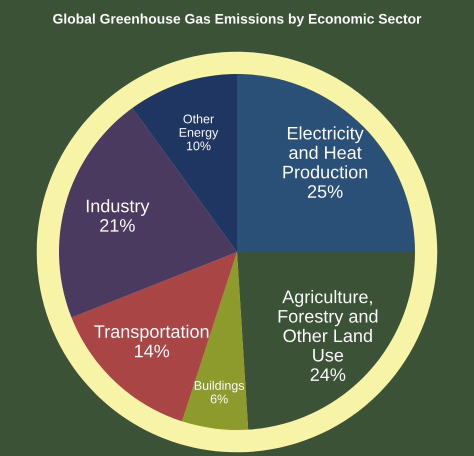  Describe the element at coordinates (325, 191) in the screenshot. I see `data-label: 25%` at that location.